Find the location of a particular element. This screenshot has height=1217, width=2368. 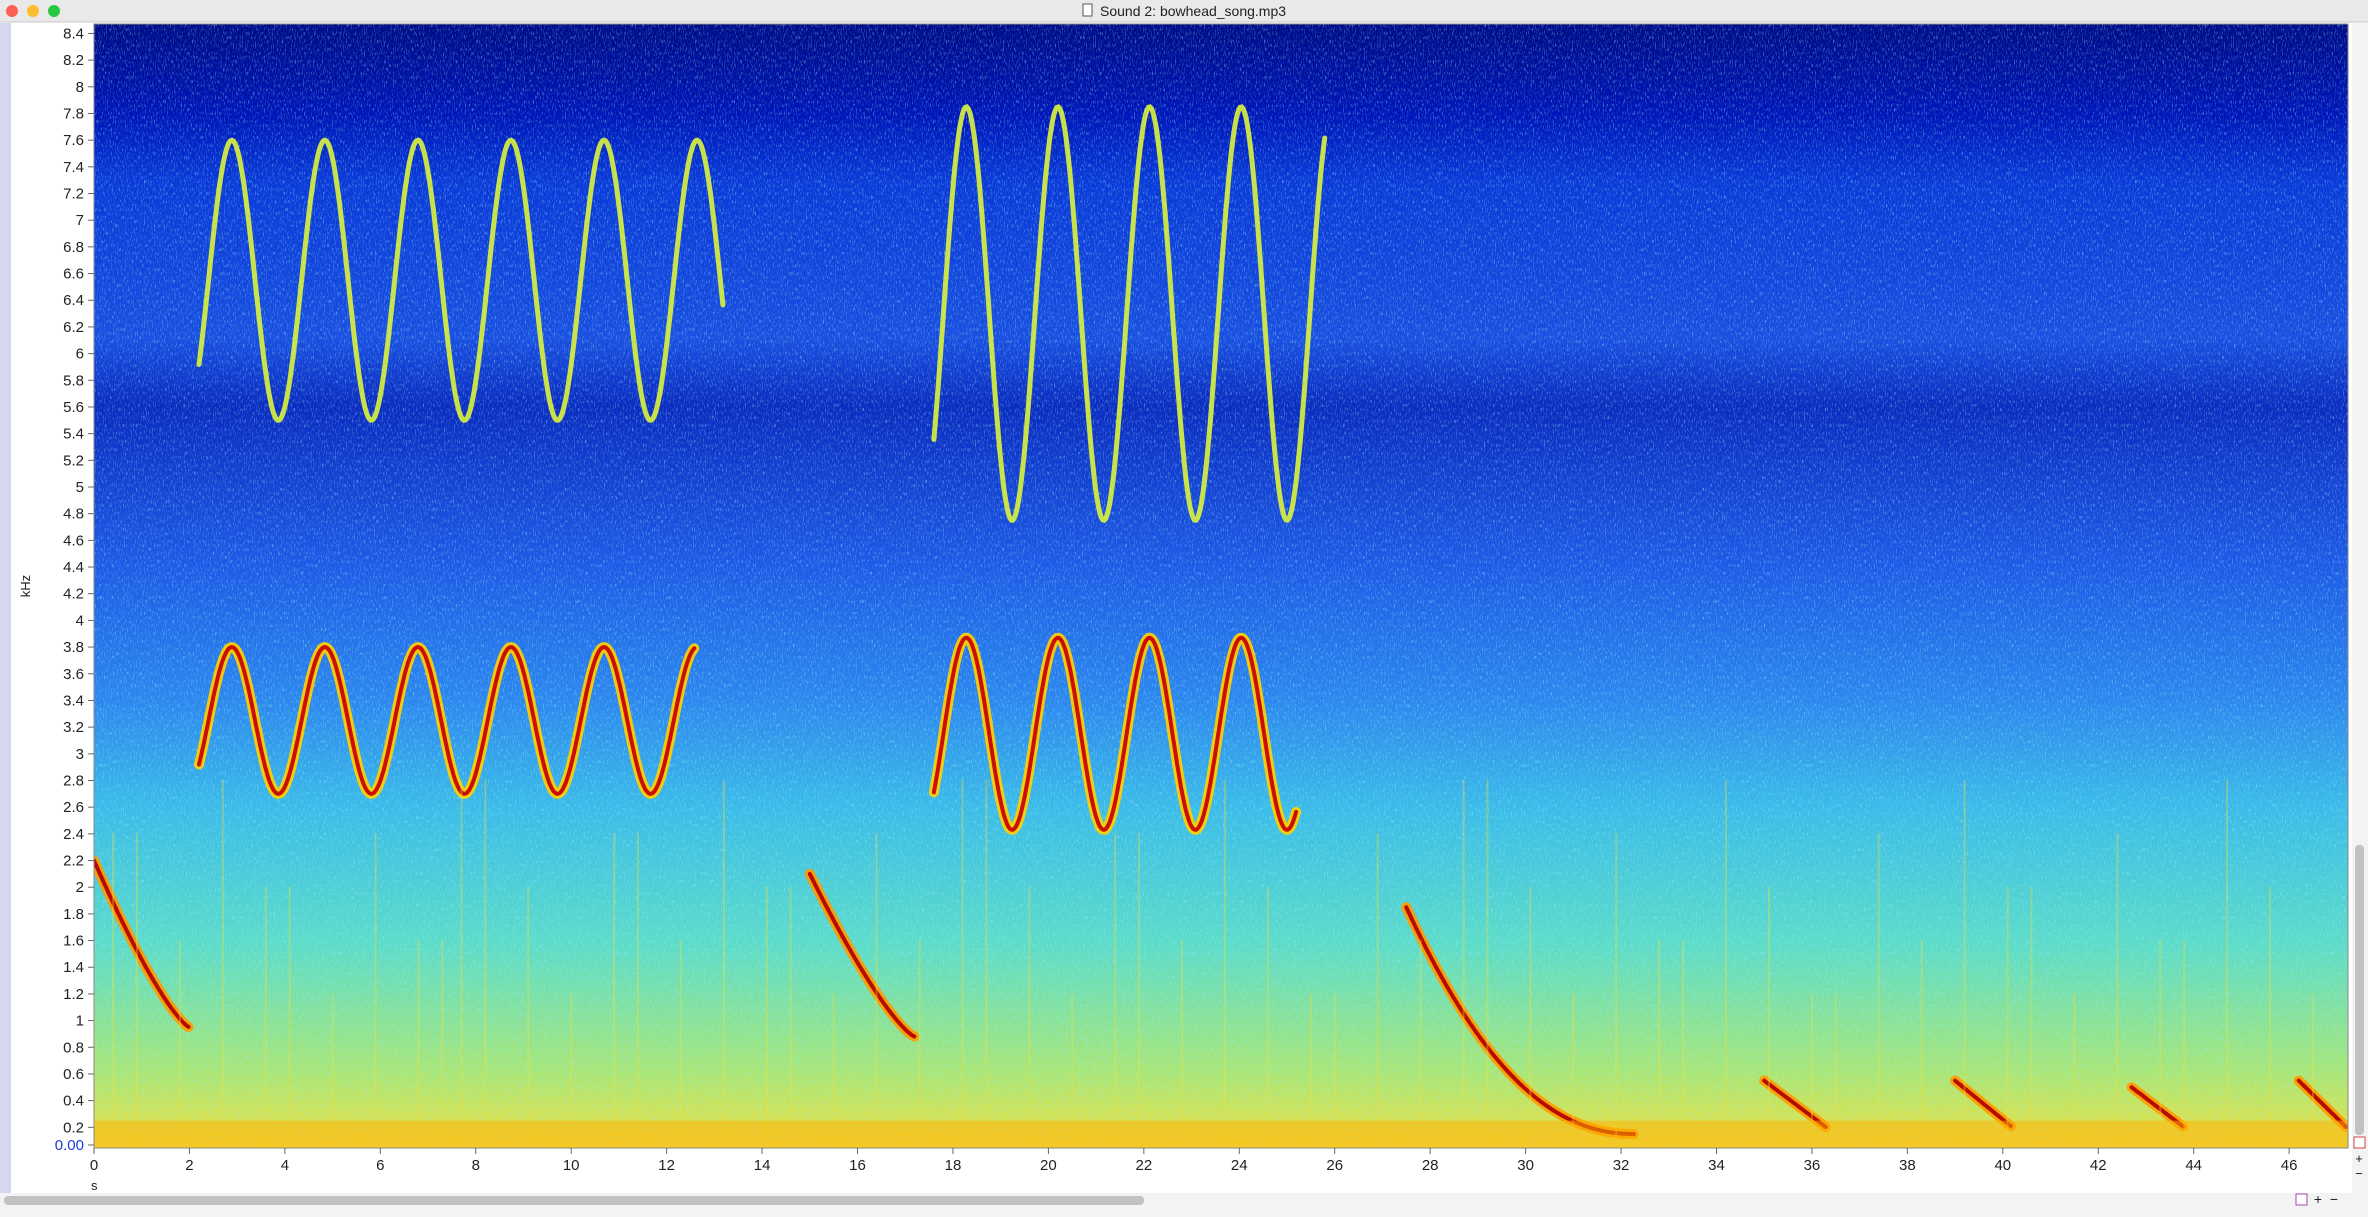

y-tick-label: 0.2 is located at coordinates (73, 1127).